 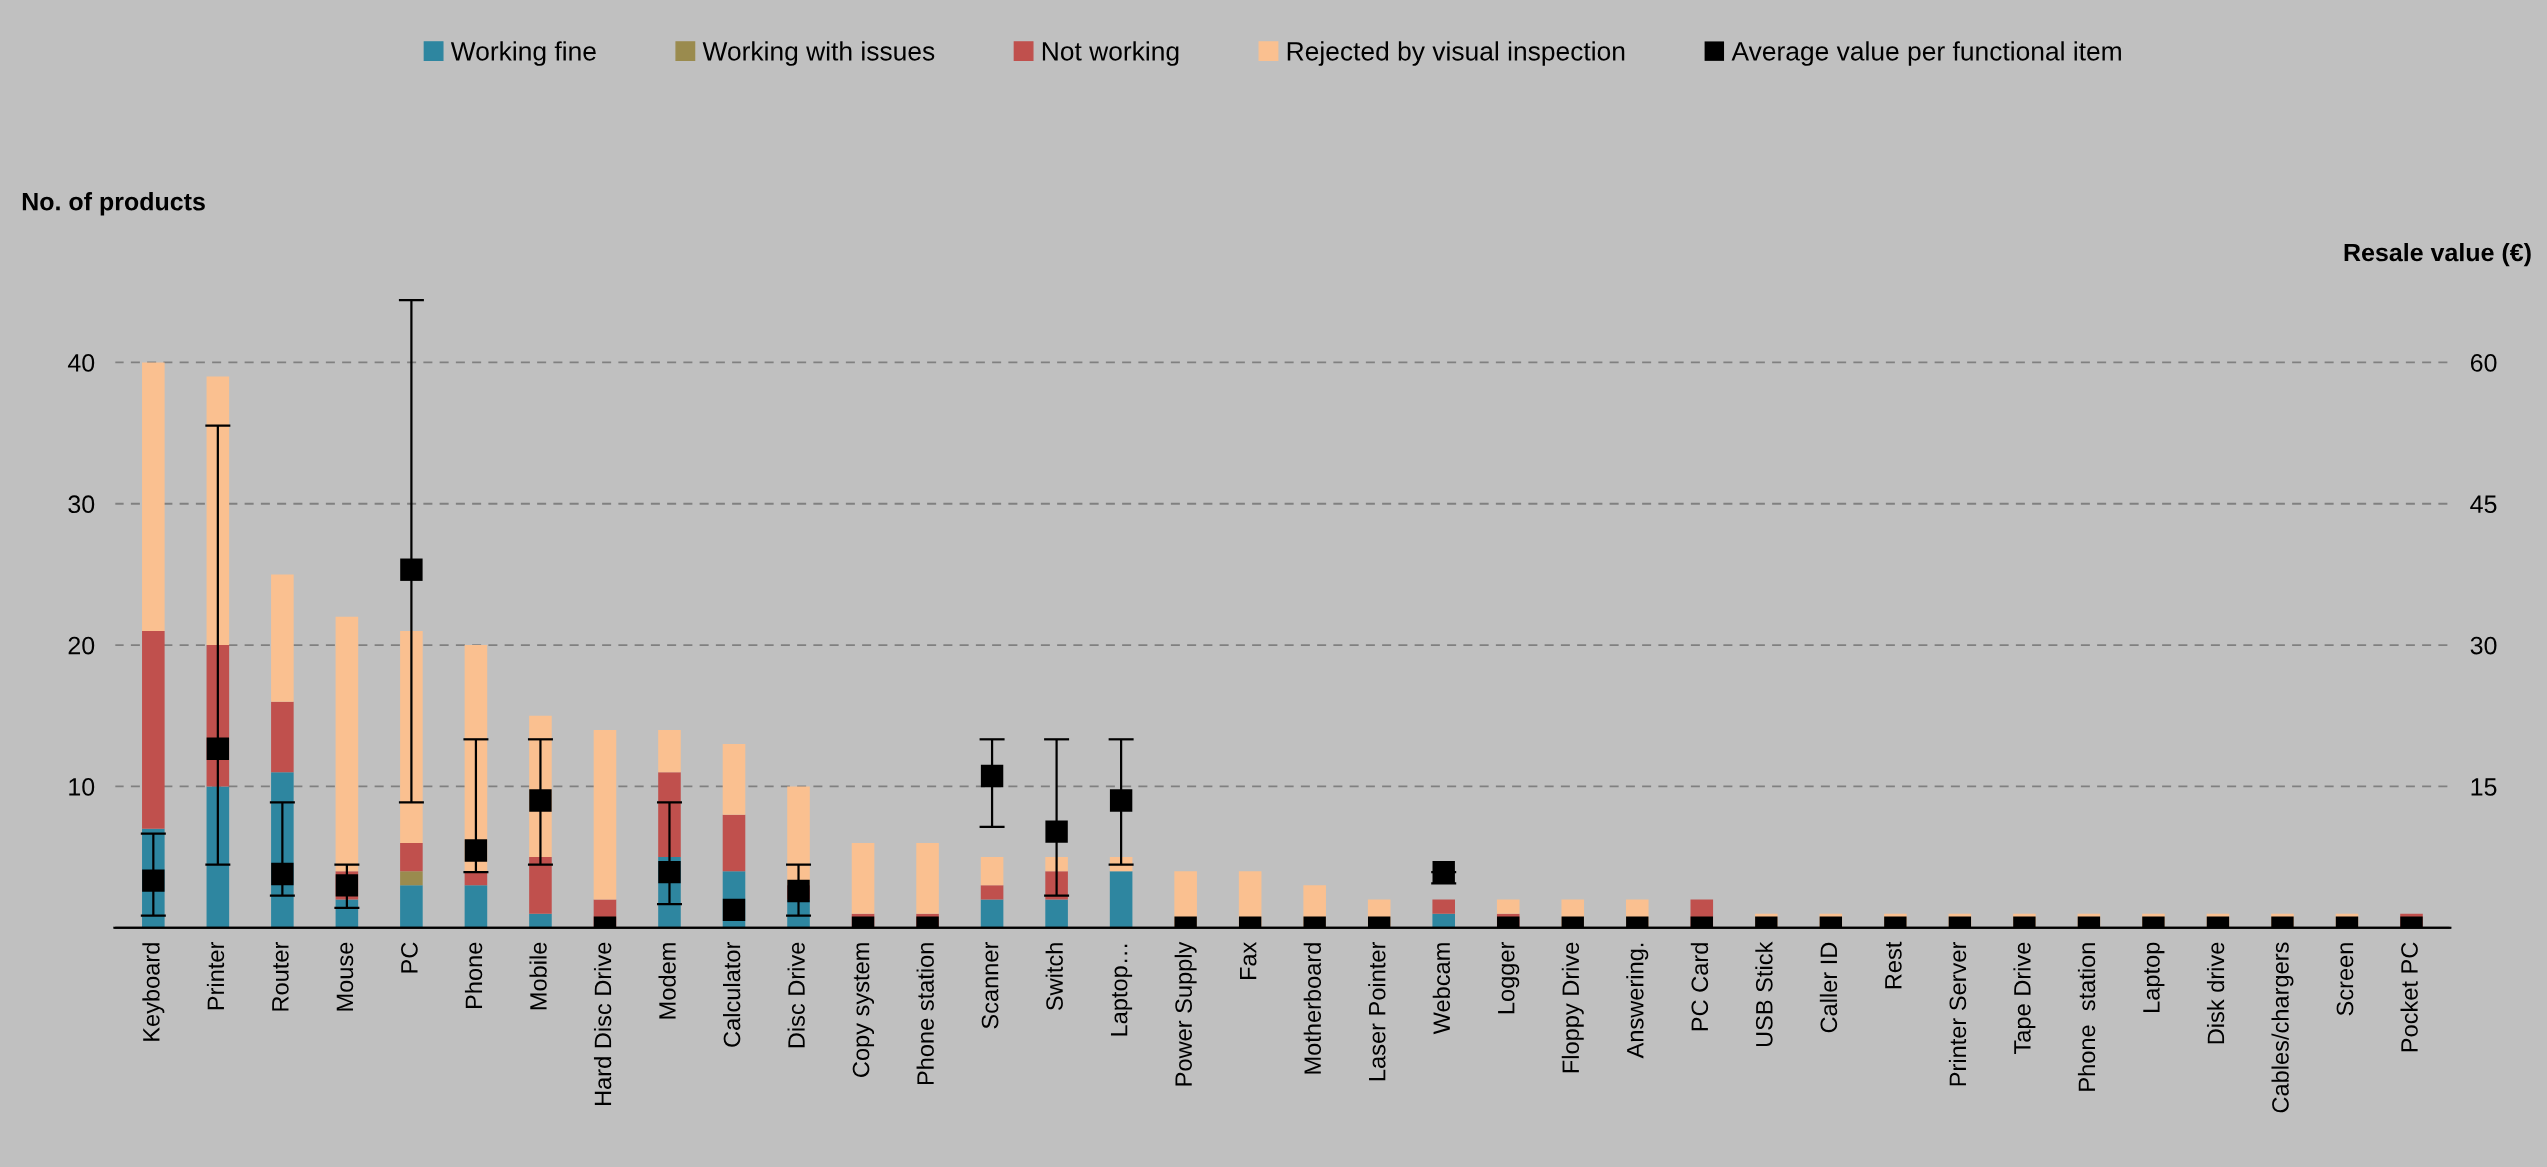 I want to click on y-tick-label: 20, so click(x=81, y=645).